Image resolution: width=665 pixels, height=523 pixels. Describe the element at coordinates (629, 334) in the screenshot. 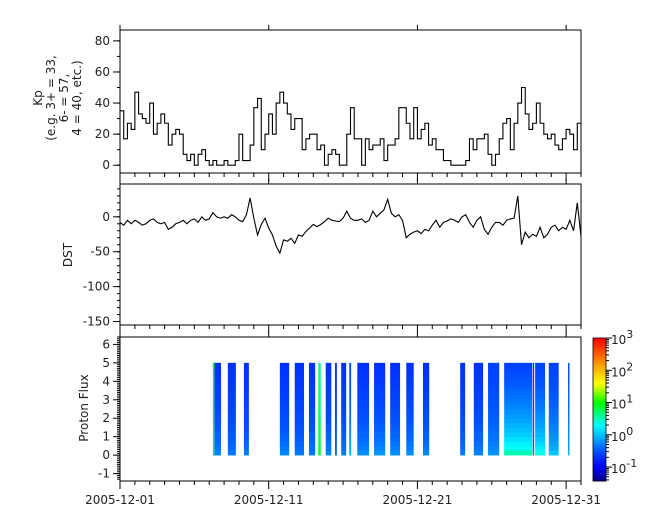

I see `colorbar-tick-exponent: 3` at that location.